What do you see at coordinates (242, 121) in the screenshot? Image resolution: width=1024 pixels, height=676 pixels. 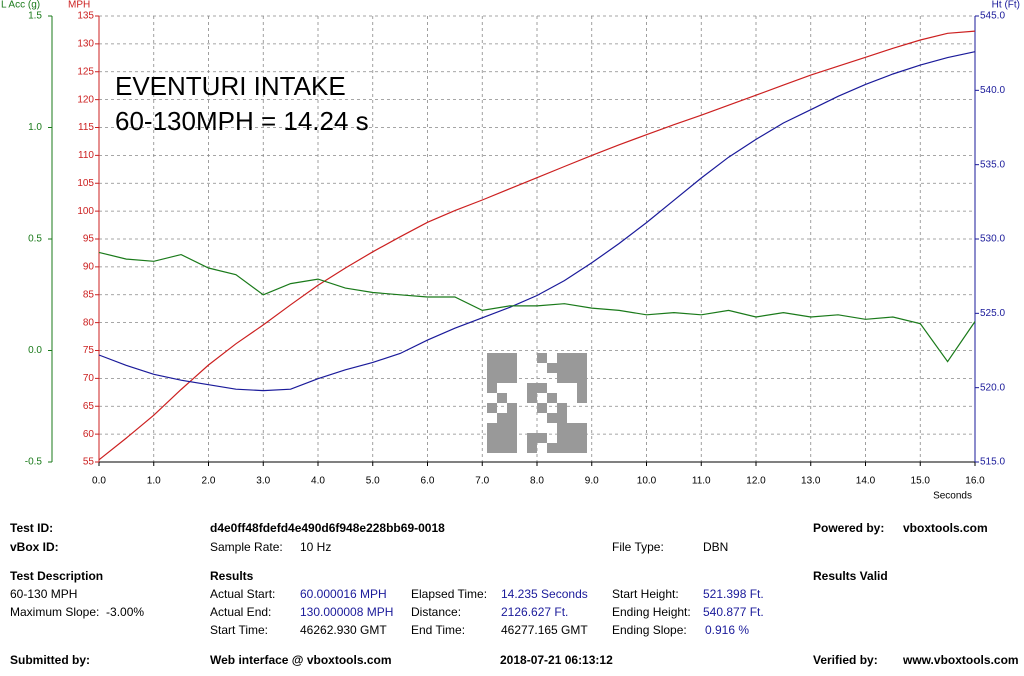 I see `annotation: 60-130MPH = 14.24 s` at bounding box center [242, 121].